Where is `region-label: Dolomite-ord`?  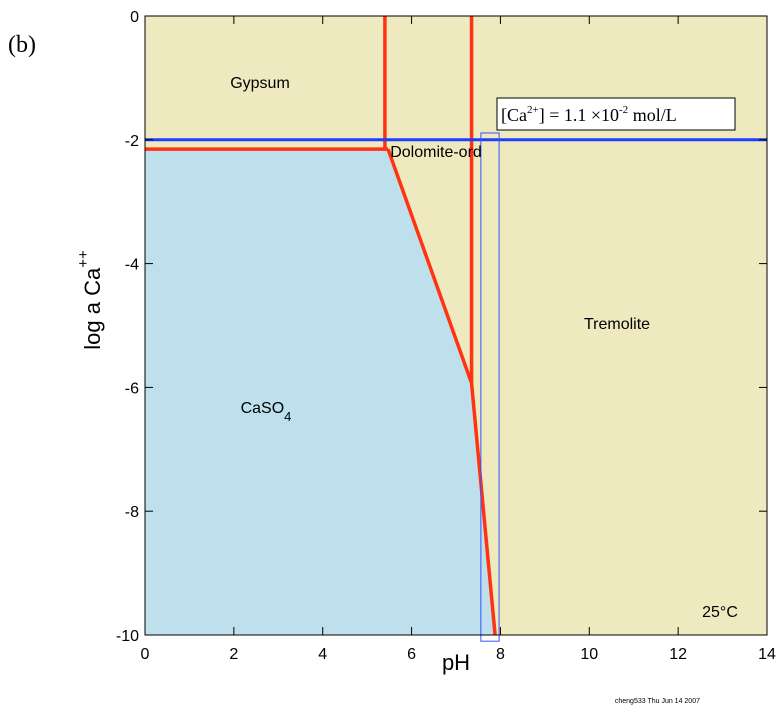
region-label: Dolomite-ord is located at coordinates (436, 152).